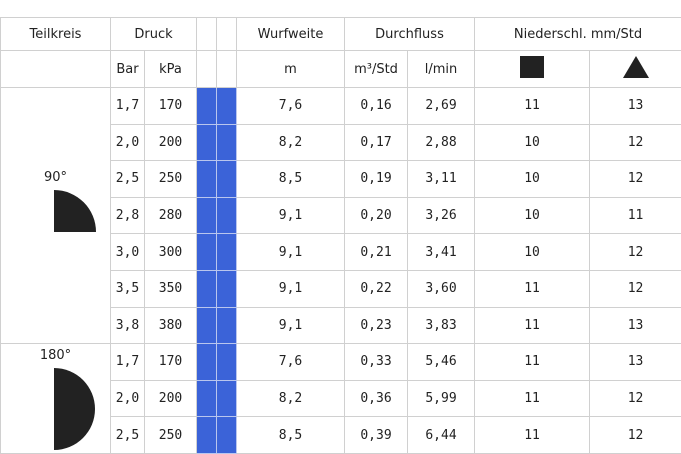  I want to click on value-cell: 2,69, so click(441, 106).